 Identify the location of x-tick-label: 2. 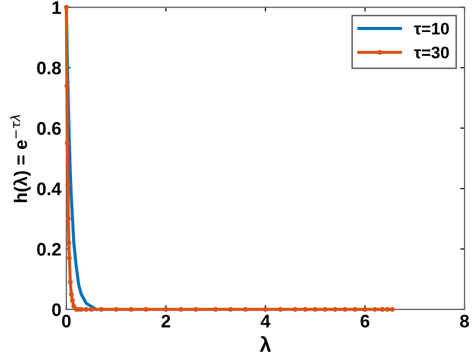
(166, 321).